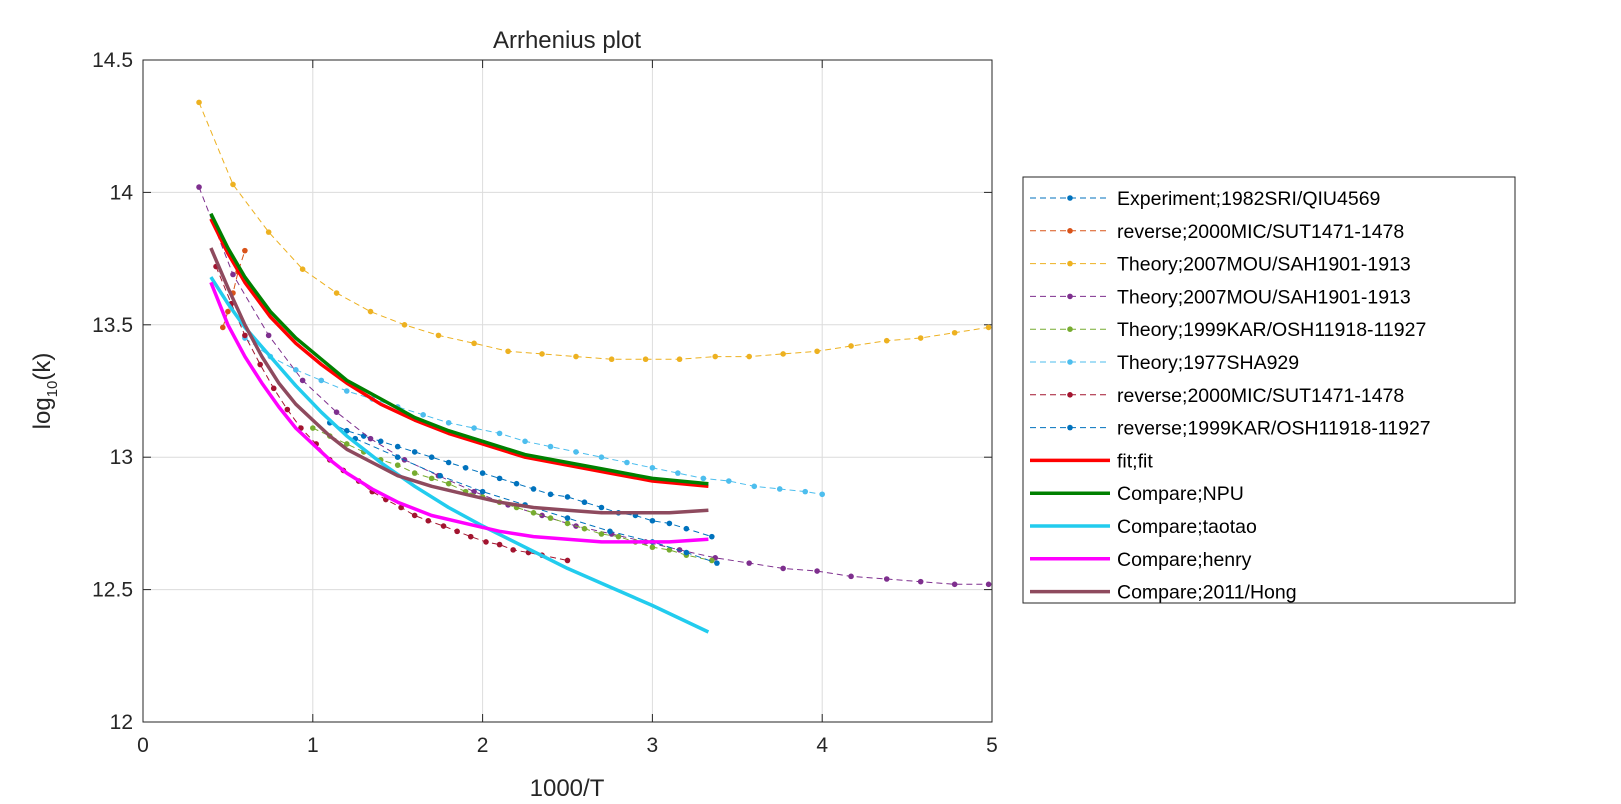  I want to click on legend-item: Experiment;1982SRI/QIU4569, so click(1205, 199).